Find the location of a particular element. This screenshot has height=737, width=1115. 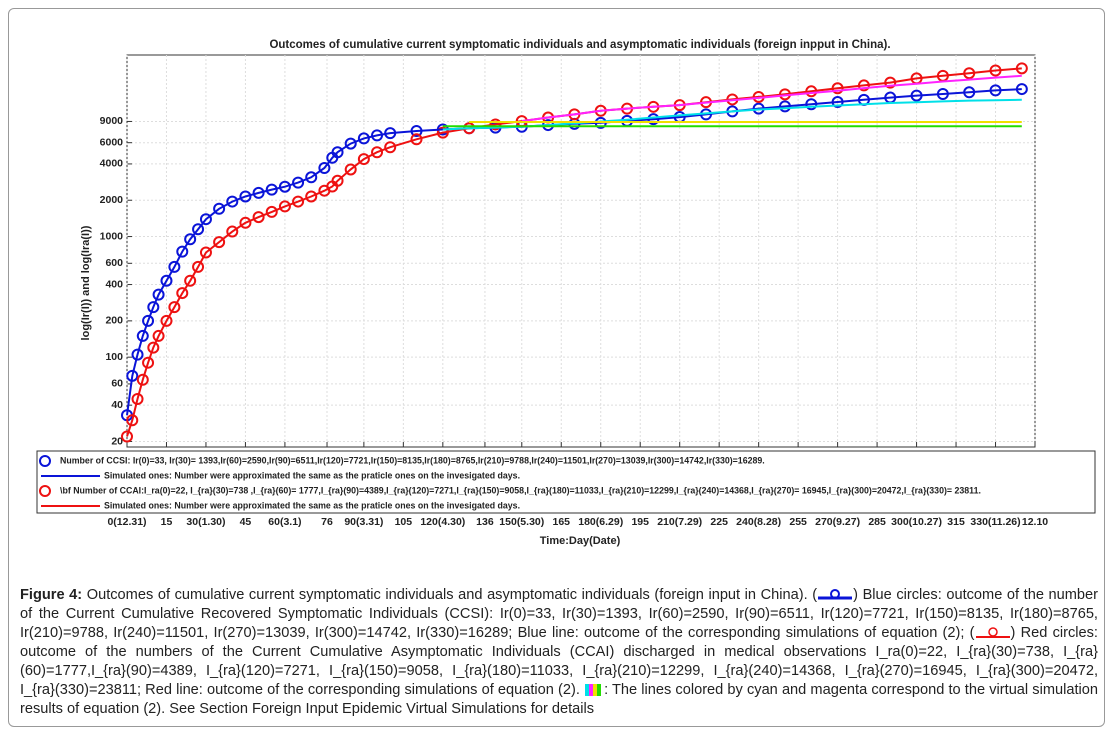

y-tick-label: 4000 is located at coordinates (112, 164).